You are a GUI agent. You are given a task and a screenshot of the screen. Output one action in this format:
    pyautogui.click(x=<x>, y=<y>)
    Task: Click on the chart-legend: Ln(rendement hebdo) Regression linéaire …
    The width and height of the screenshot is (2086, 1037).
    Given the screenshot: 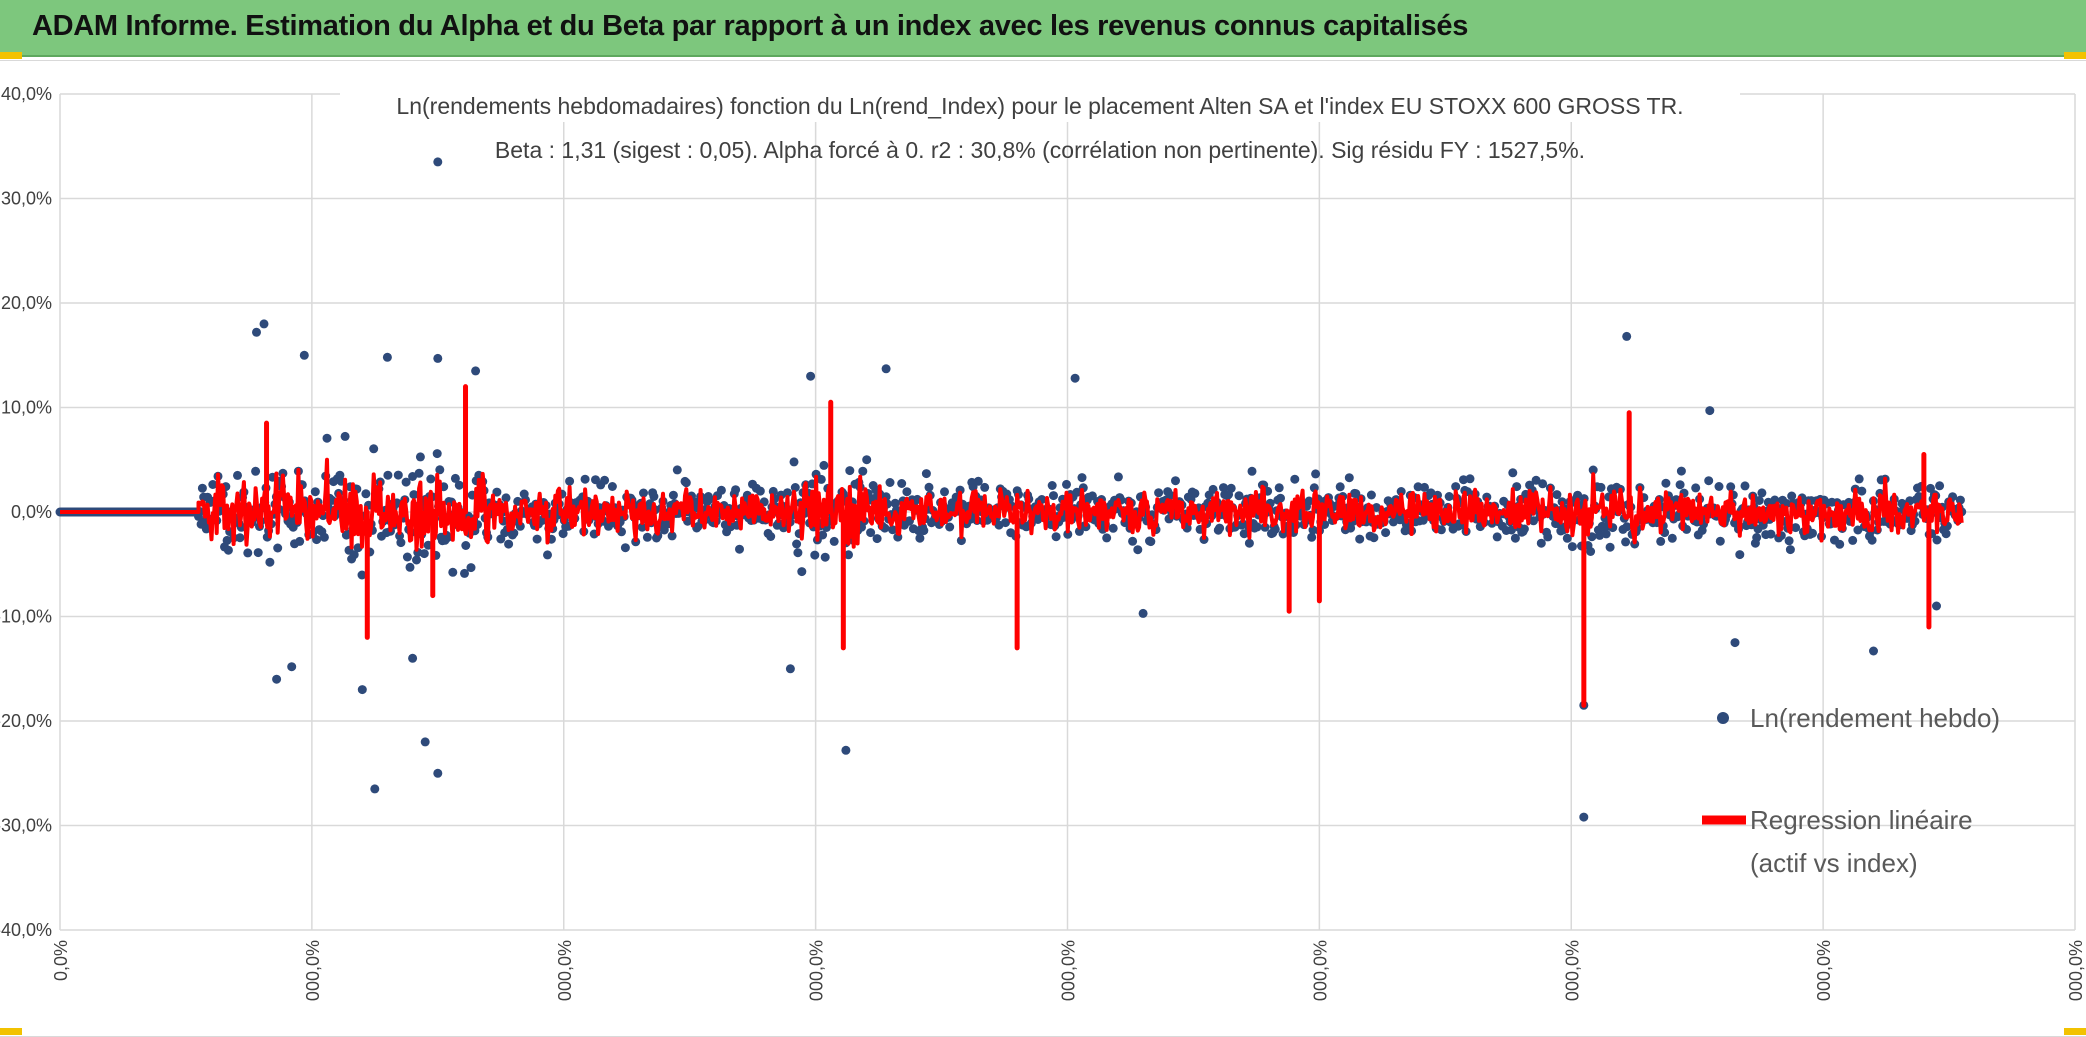 What is the action you would take?
    pyautogui.click(x=1851, y=790)
    